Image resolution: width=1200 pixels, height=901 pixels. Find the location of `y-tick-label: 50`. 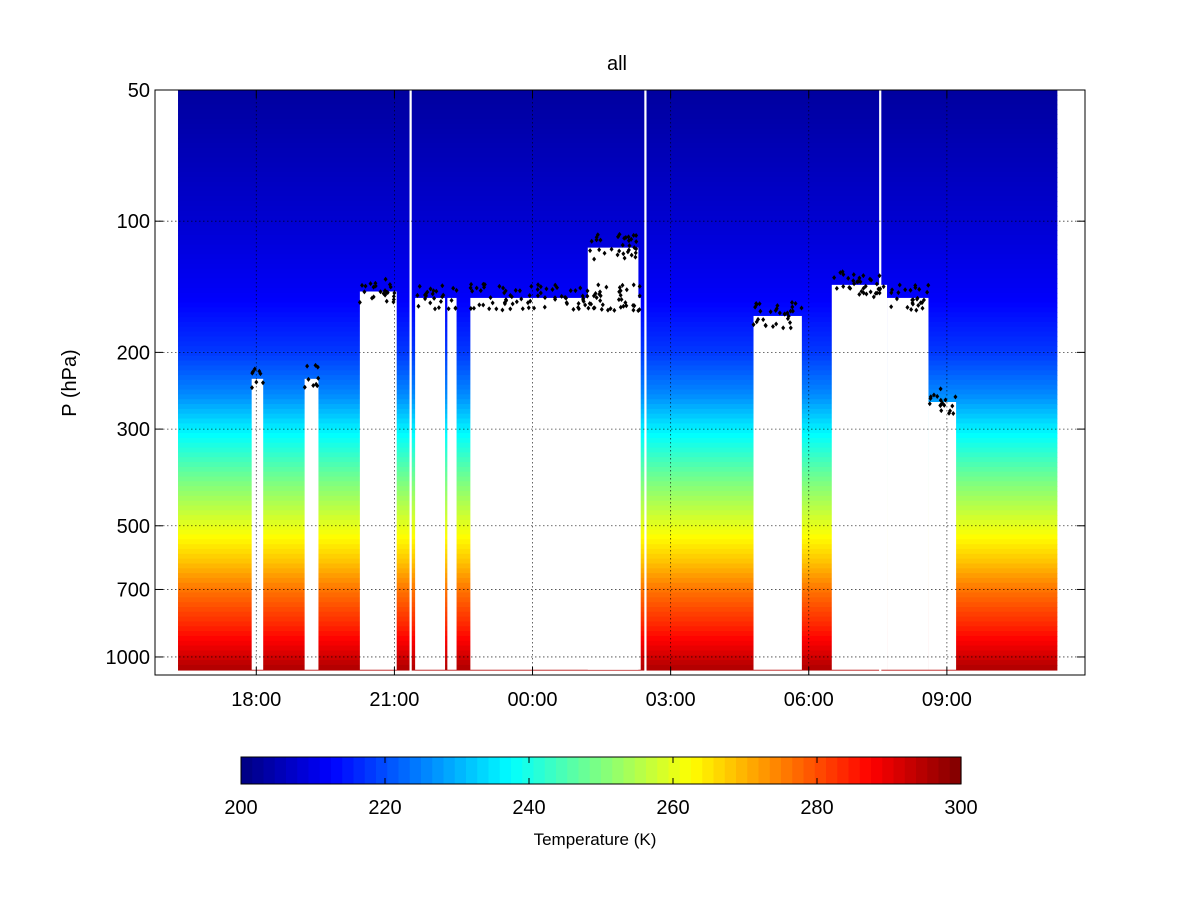

y-tick-label: 50 is located at coordinates (139, 91).